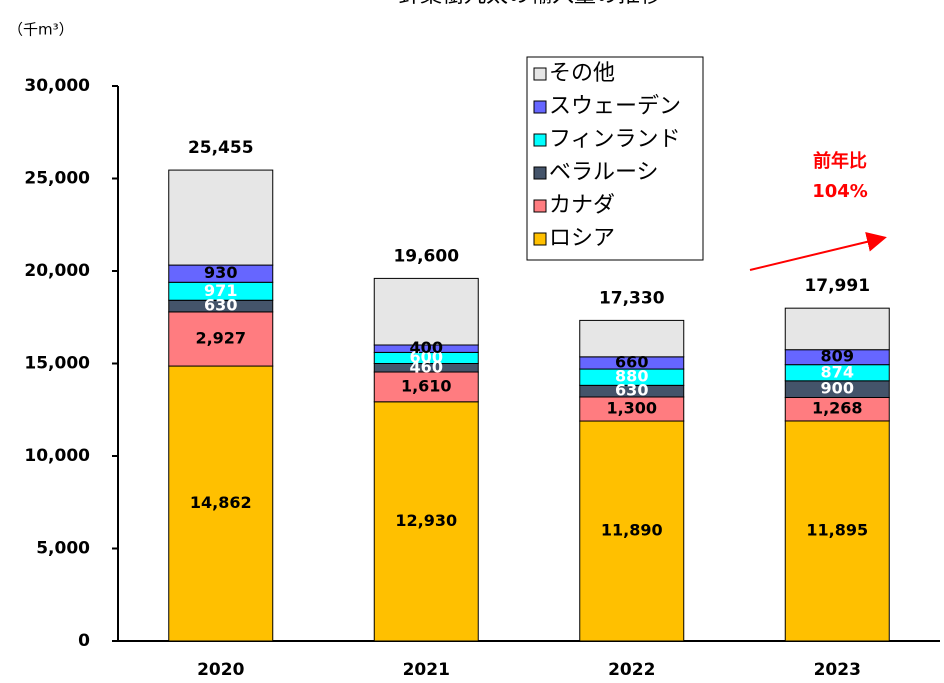 The height and width of the screenshot is (683, 944). I want to click on y-tick-label: 10,000, so click(57, 456).